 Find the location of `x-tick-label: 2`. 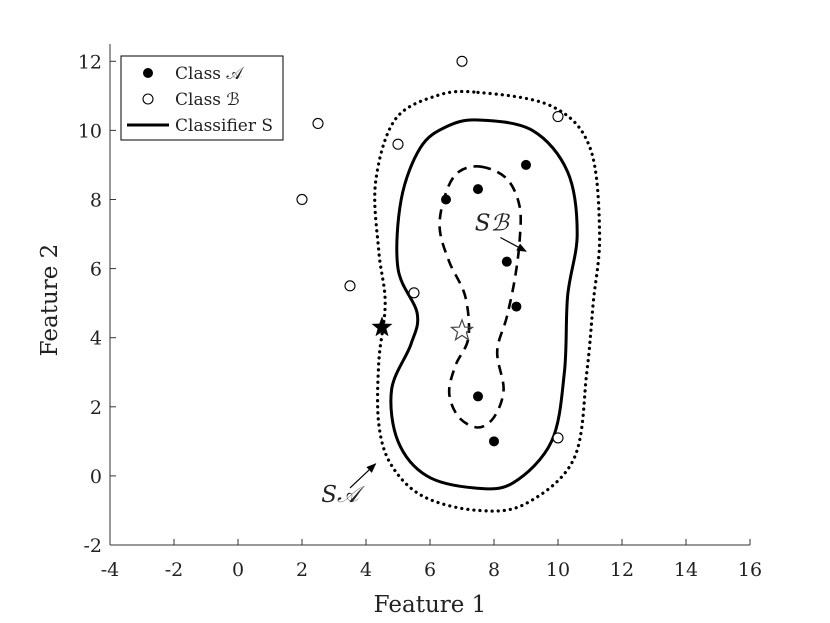

x-tick-label: 2 is located at coordinates (302, 570).